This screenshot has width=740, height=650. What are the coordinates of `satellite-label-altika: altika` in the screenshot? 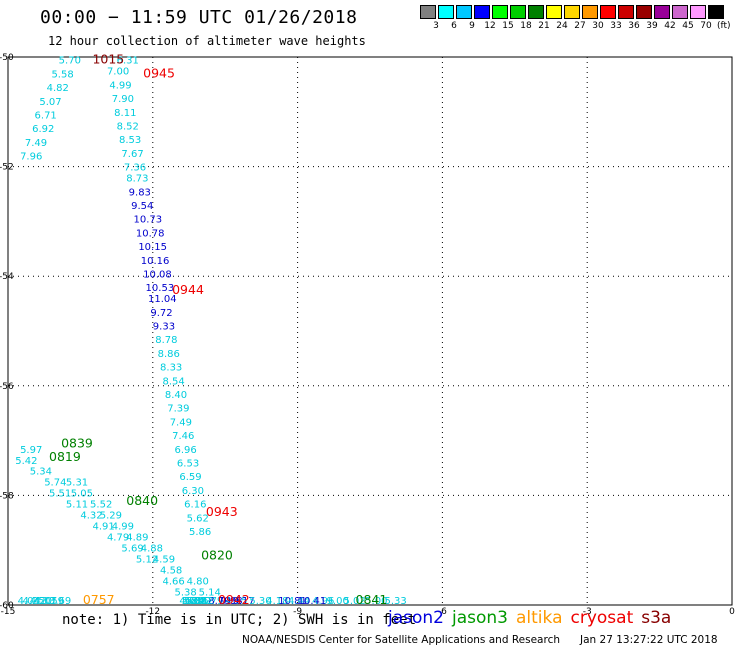 It's located at (539, 618).